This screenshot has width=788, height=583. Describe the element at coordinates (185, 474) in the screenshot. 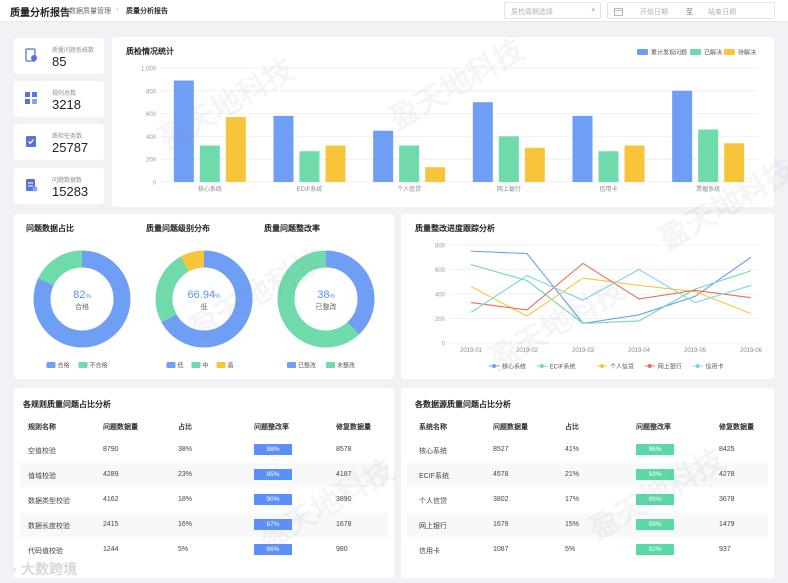

I see `table-cell: 23%` at that location.